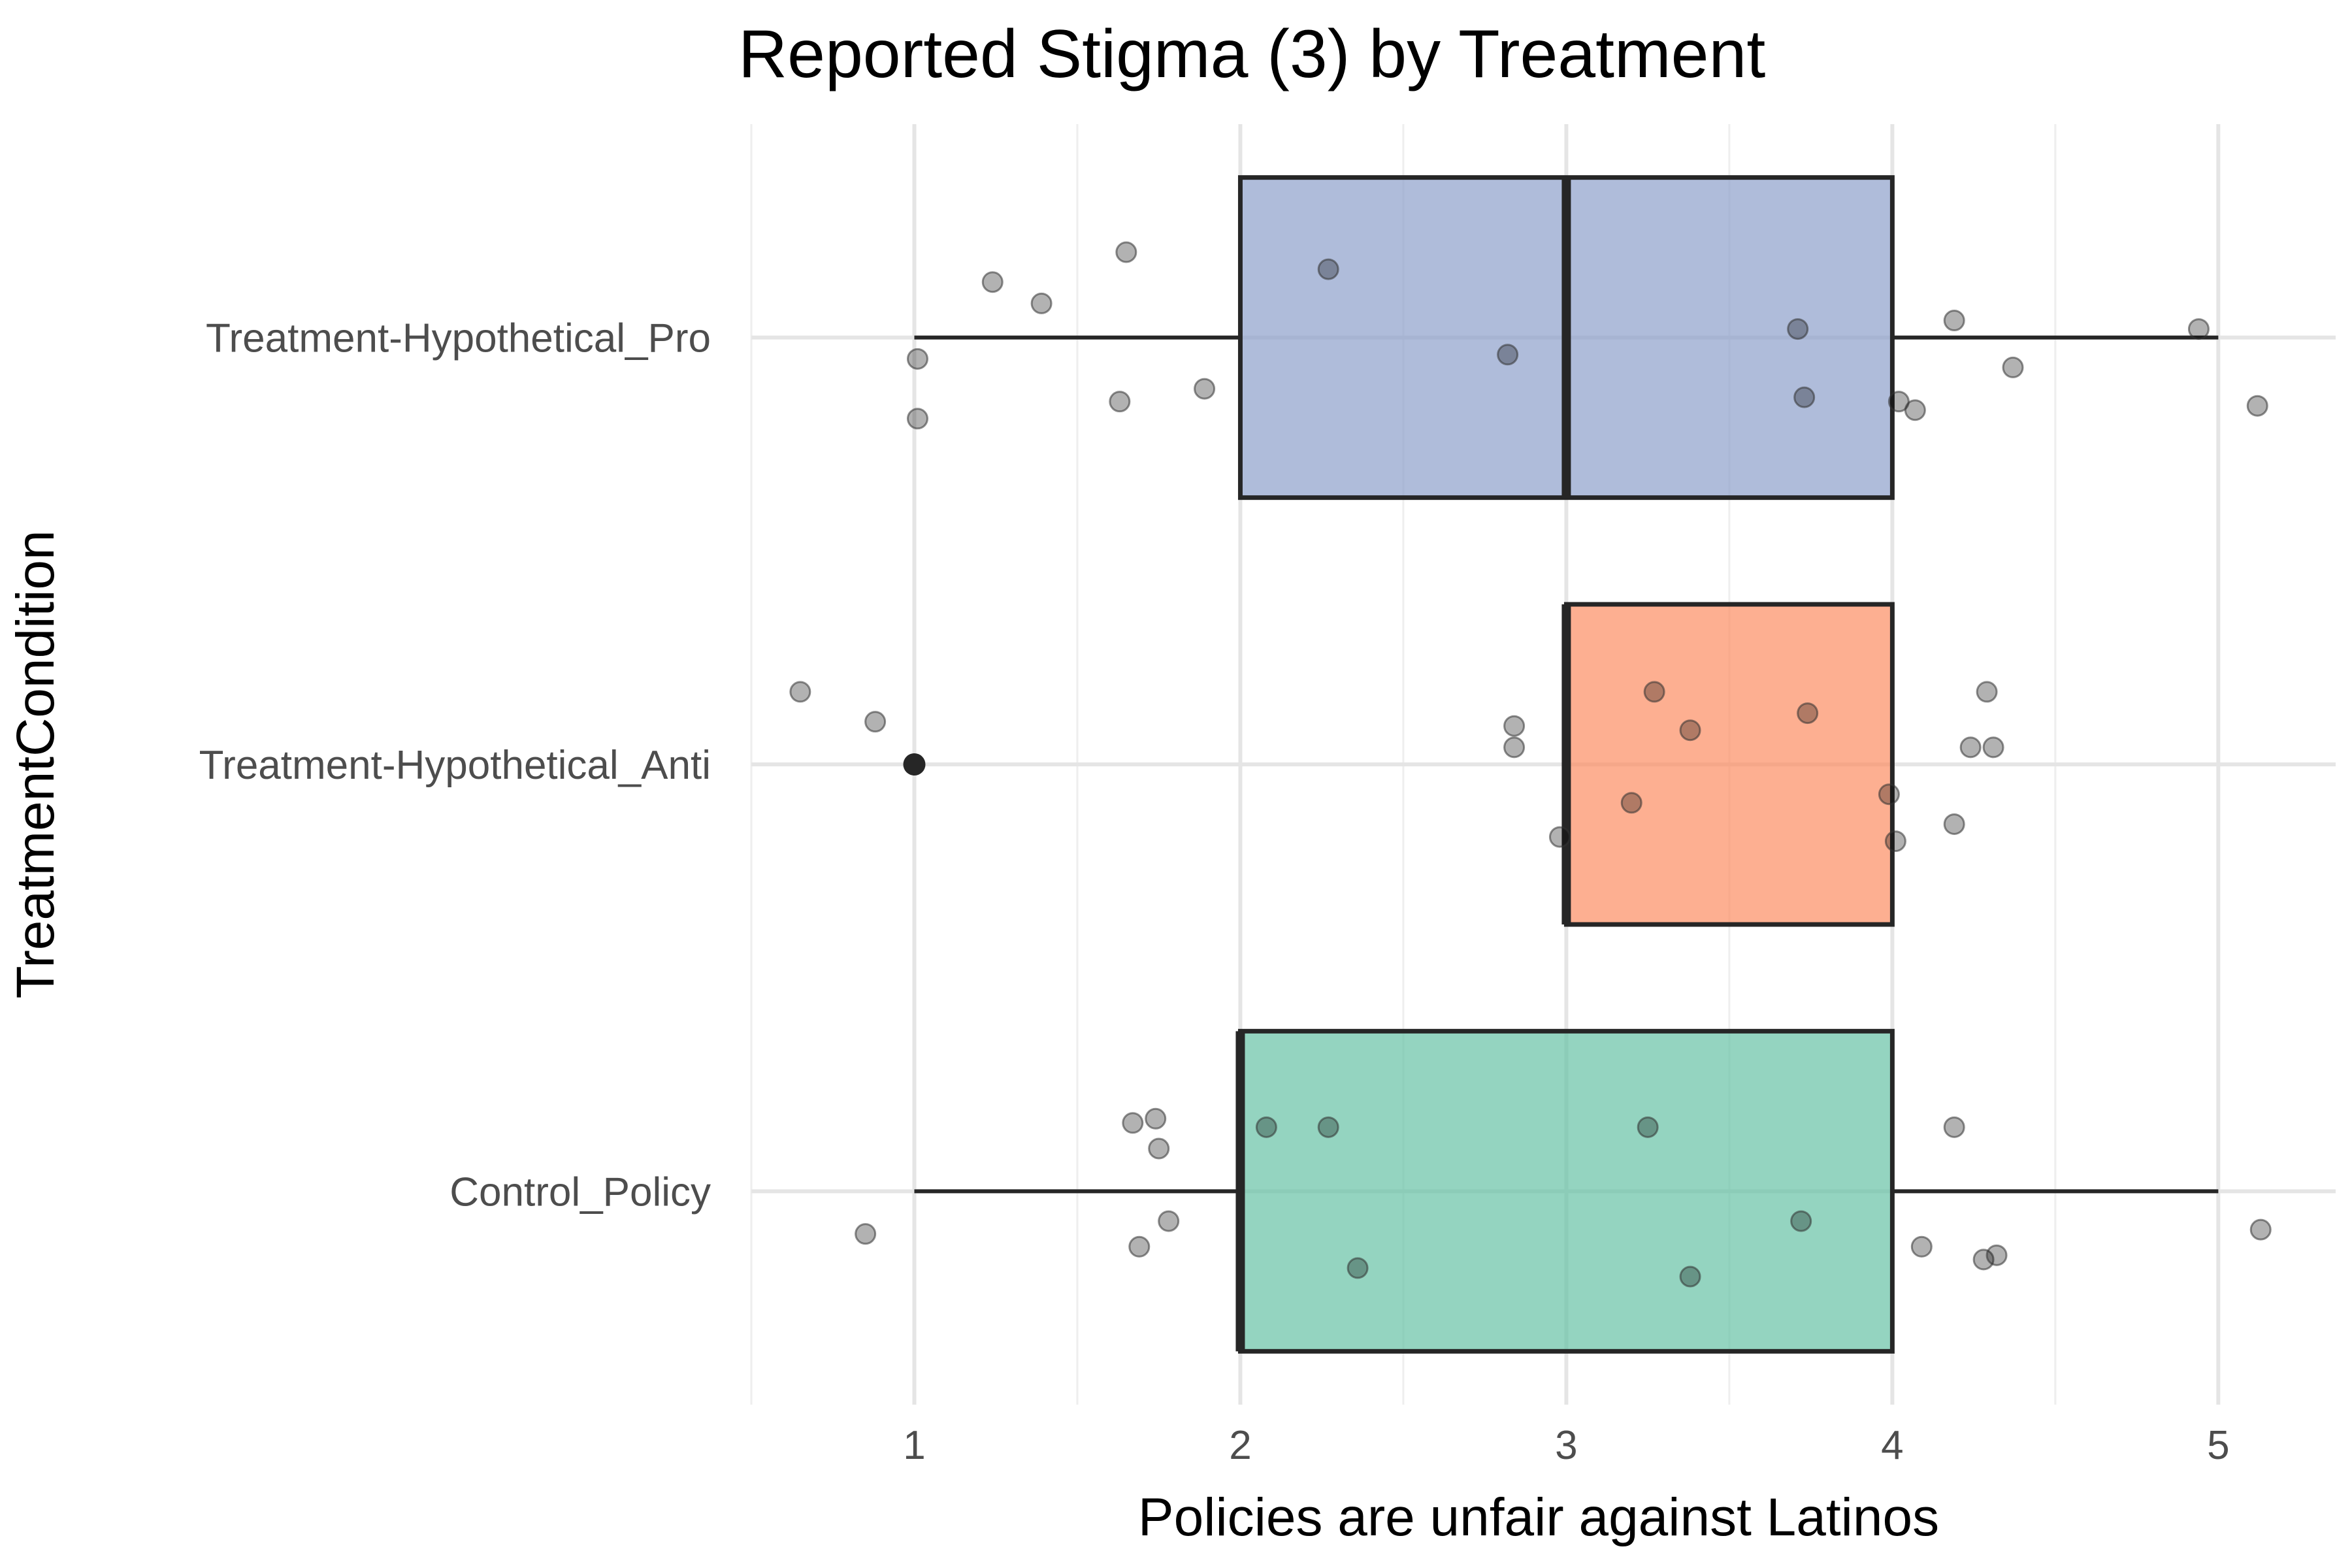 The image size is (2352, 1568). Describe the element at coordinates (458, 338) in the screenshot. I see `y-tick-label: Treatment-Hypothetical_Pro` at that location.